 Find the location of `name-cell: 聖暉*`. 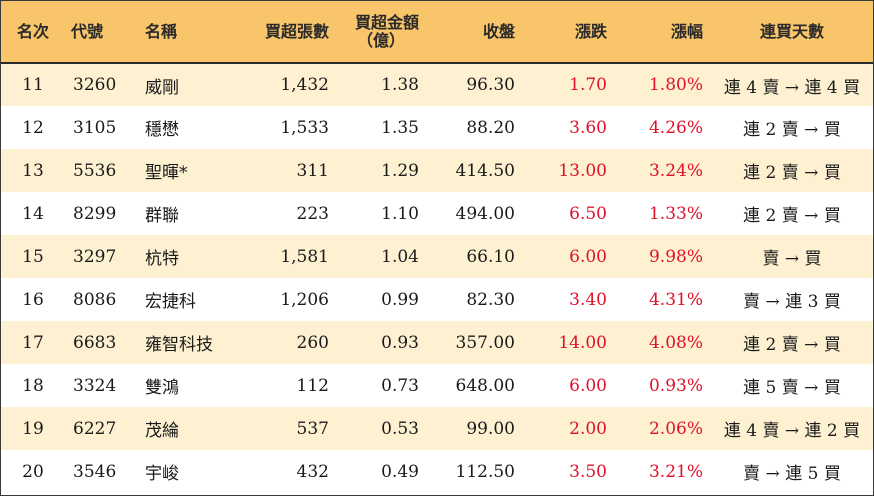

name-cell: 聖暉* is located at coordinates (166, 173).